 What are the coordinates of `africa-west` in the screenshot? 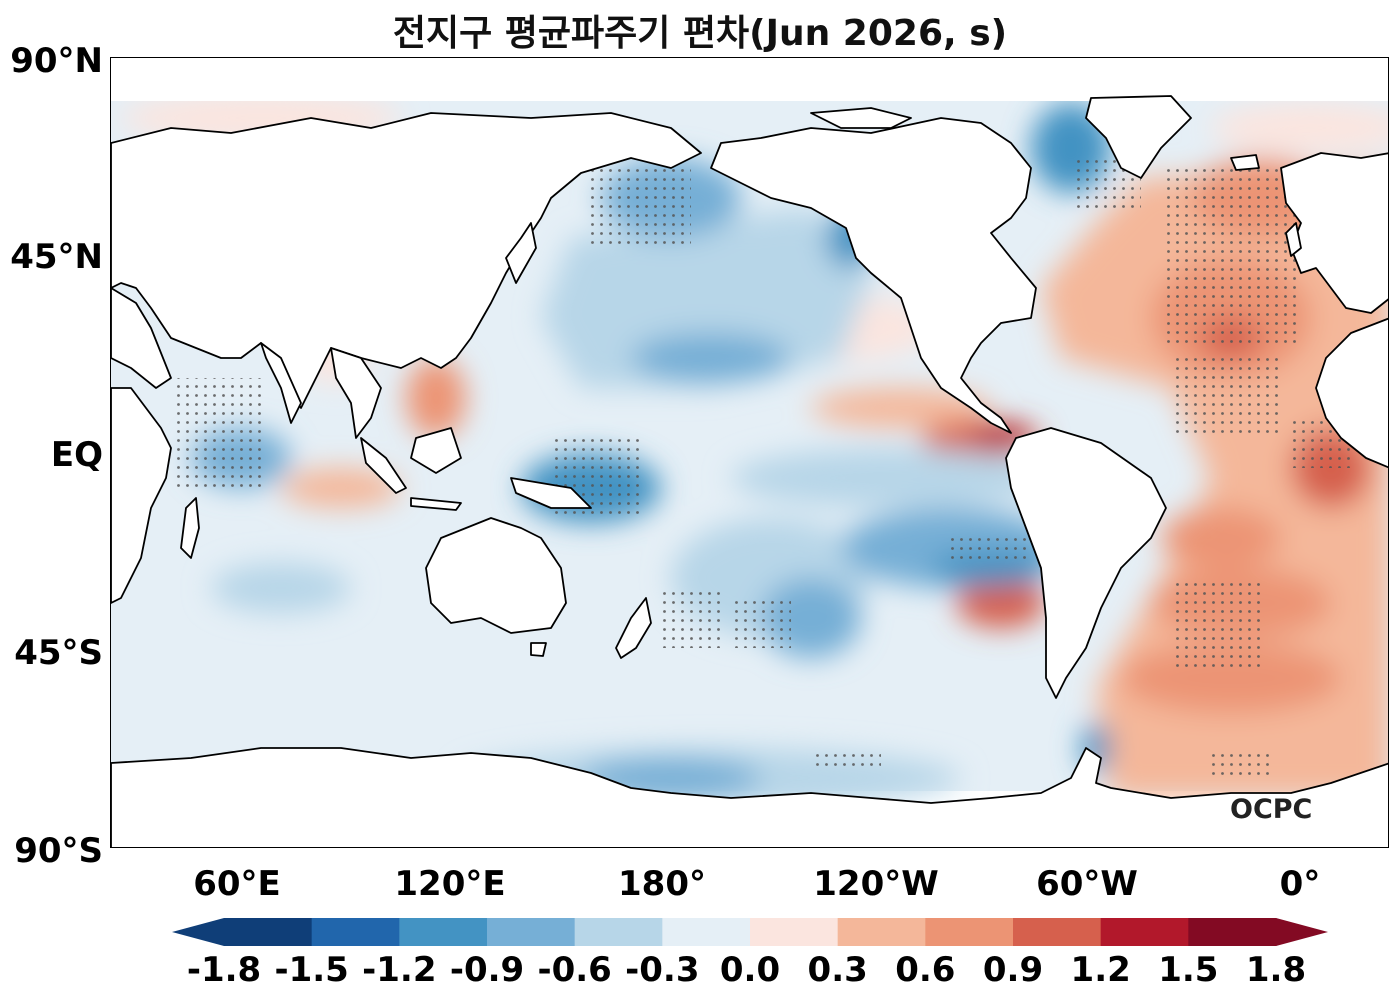 It's located at (1351, 393).